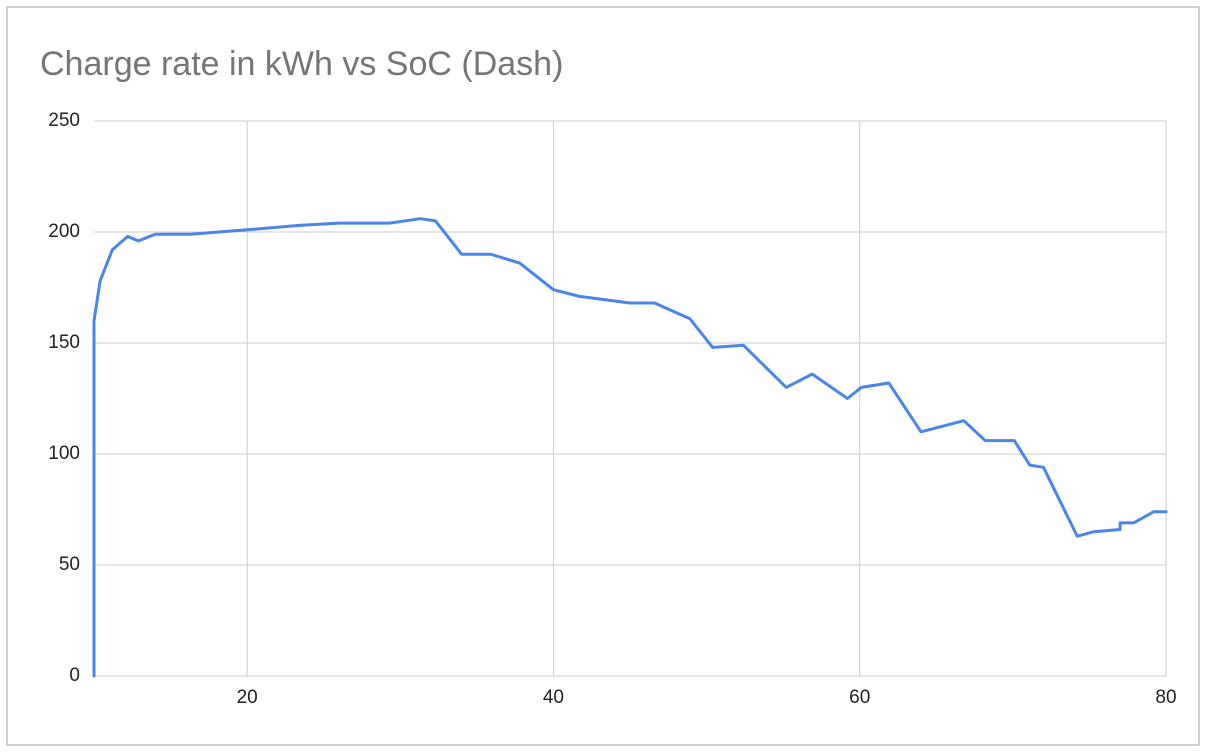  Describe the element at coordinates (301, 64) in the screenshot. I see `chart-title: Charge rate in kWh vs SoC (Dash)` at that location.